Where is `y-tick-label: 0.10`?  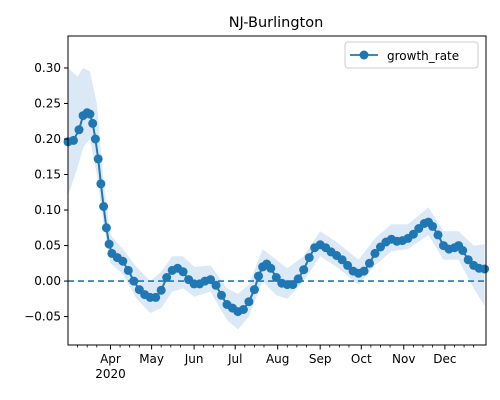
y-tick-label: 0.10 is located at coordinates (47, 210).